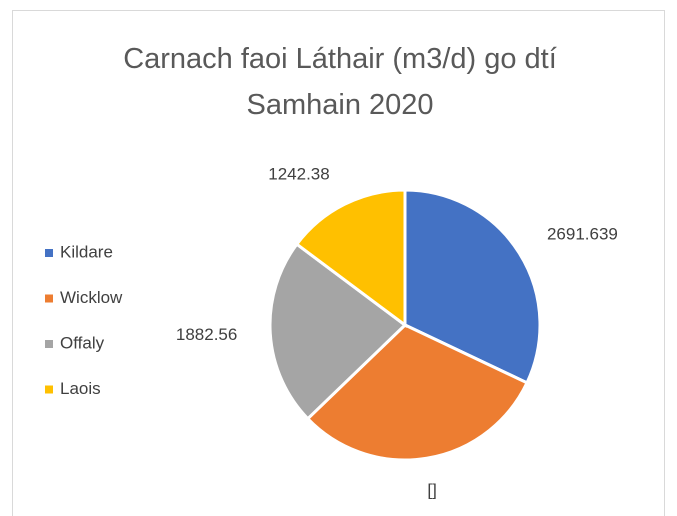 The height and width of the screenshot is (516, 677). I want to click on legend-label: Laois, so click(80, 388).